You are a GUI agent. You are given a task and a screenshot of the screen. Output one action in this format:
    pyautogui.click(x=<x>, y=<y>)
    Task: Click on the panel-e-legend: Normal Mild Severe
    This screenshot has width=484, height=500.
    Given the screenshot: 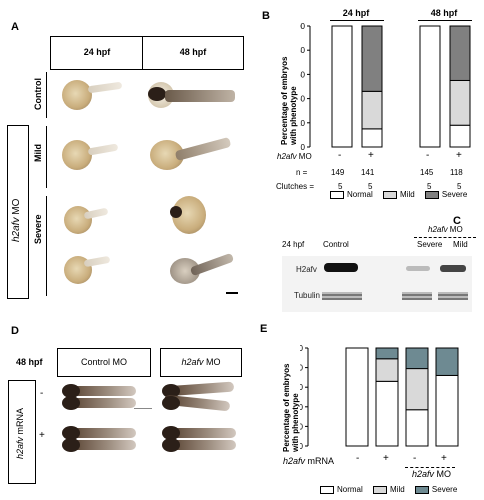 What is the action you would take?
    pyautogui.click(x=388, y=489)
    